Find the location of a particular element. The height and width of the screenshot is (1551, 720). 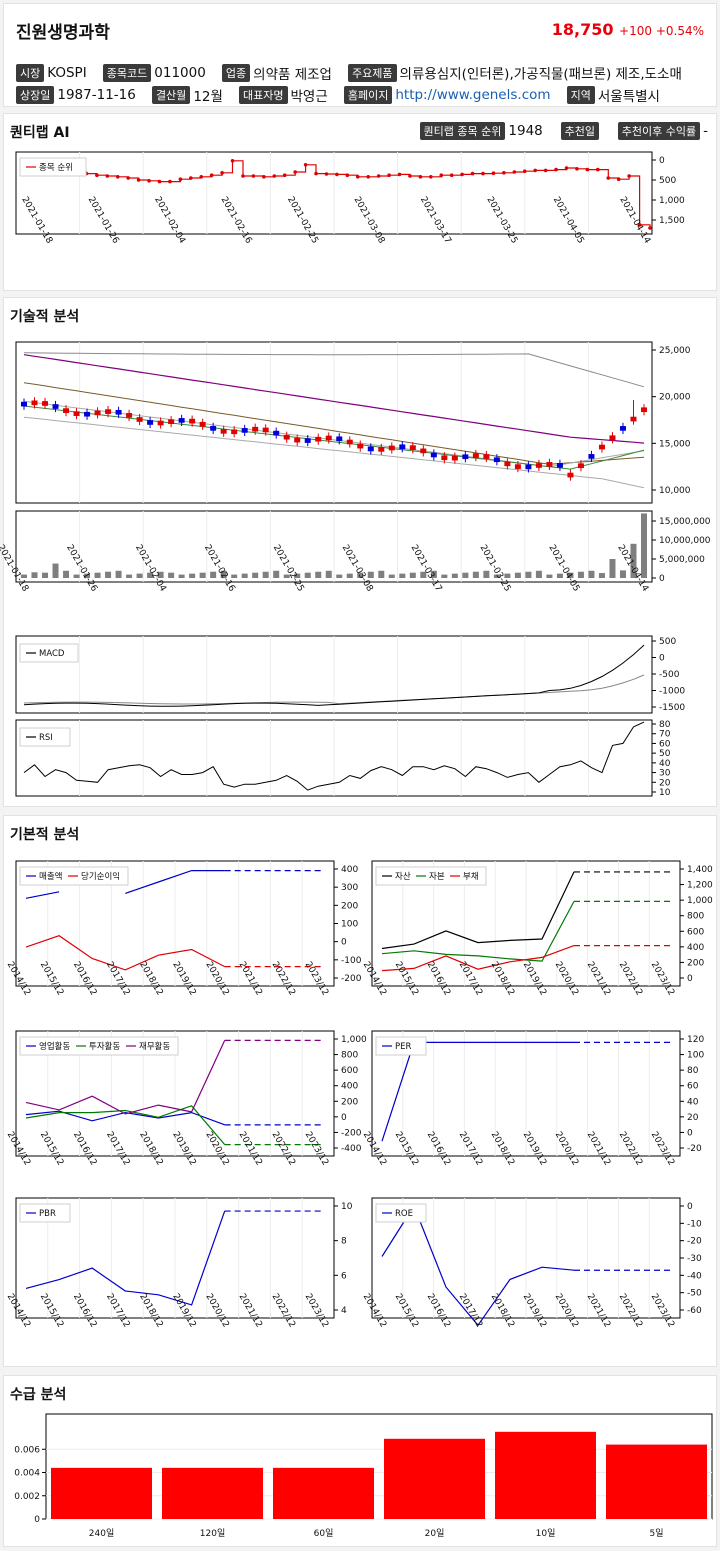

roe-legend is located at coordinates (401, 1213).